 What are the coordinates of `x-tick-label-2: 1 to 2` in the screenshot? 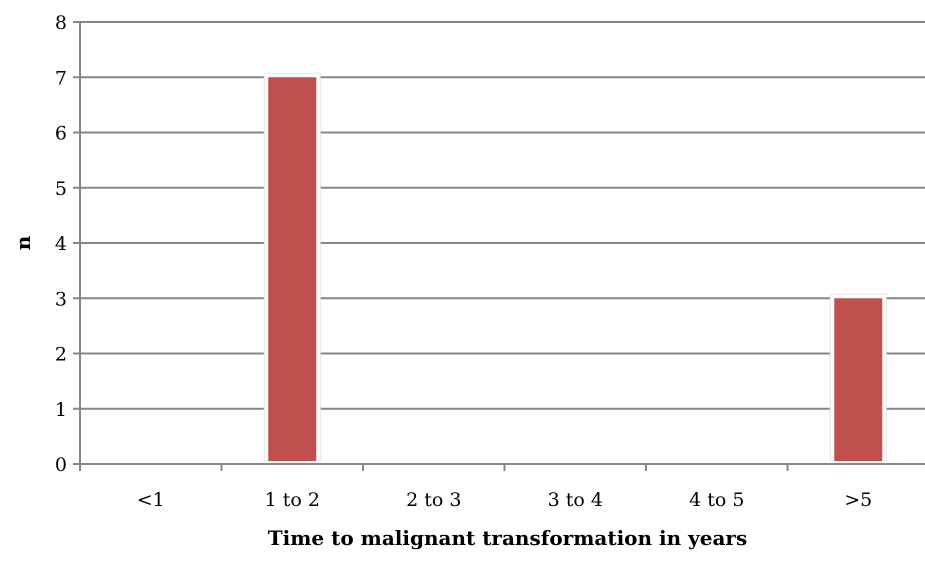 It's located at (292, 500).